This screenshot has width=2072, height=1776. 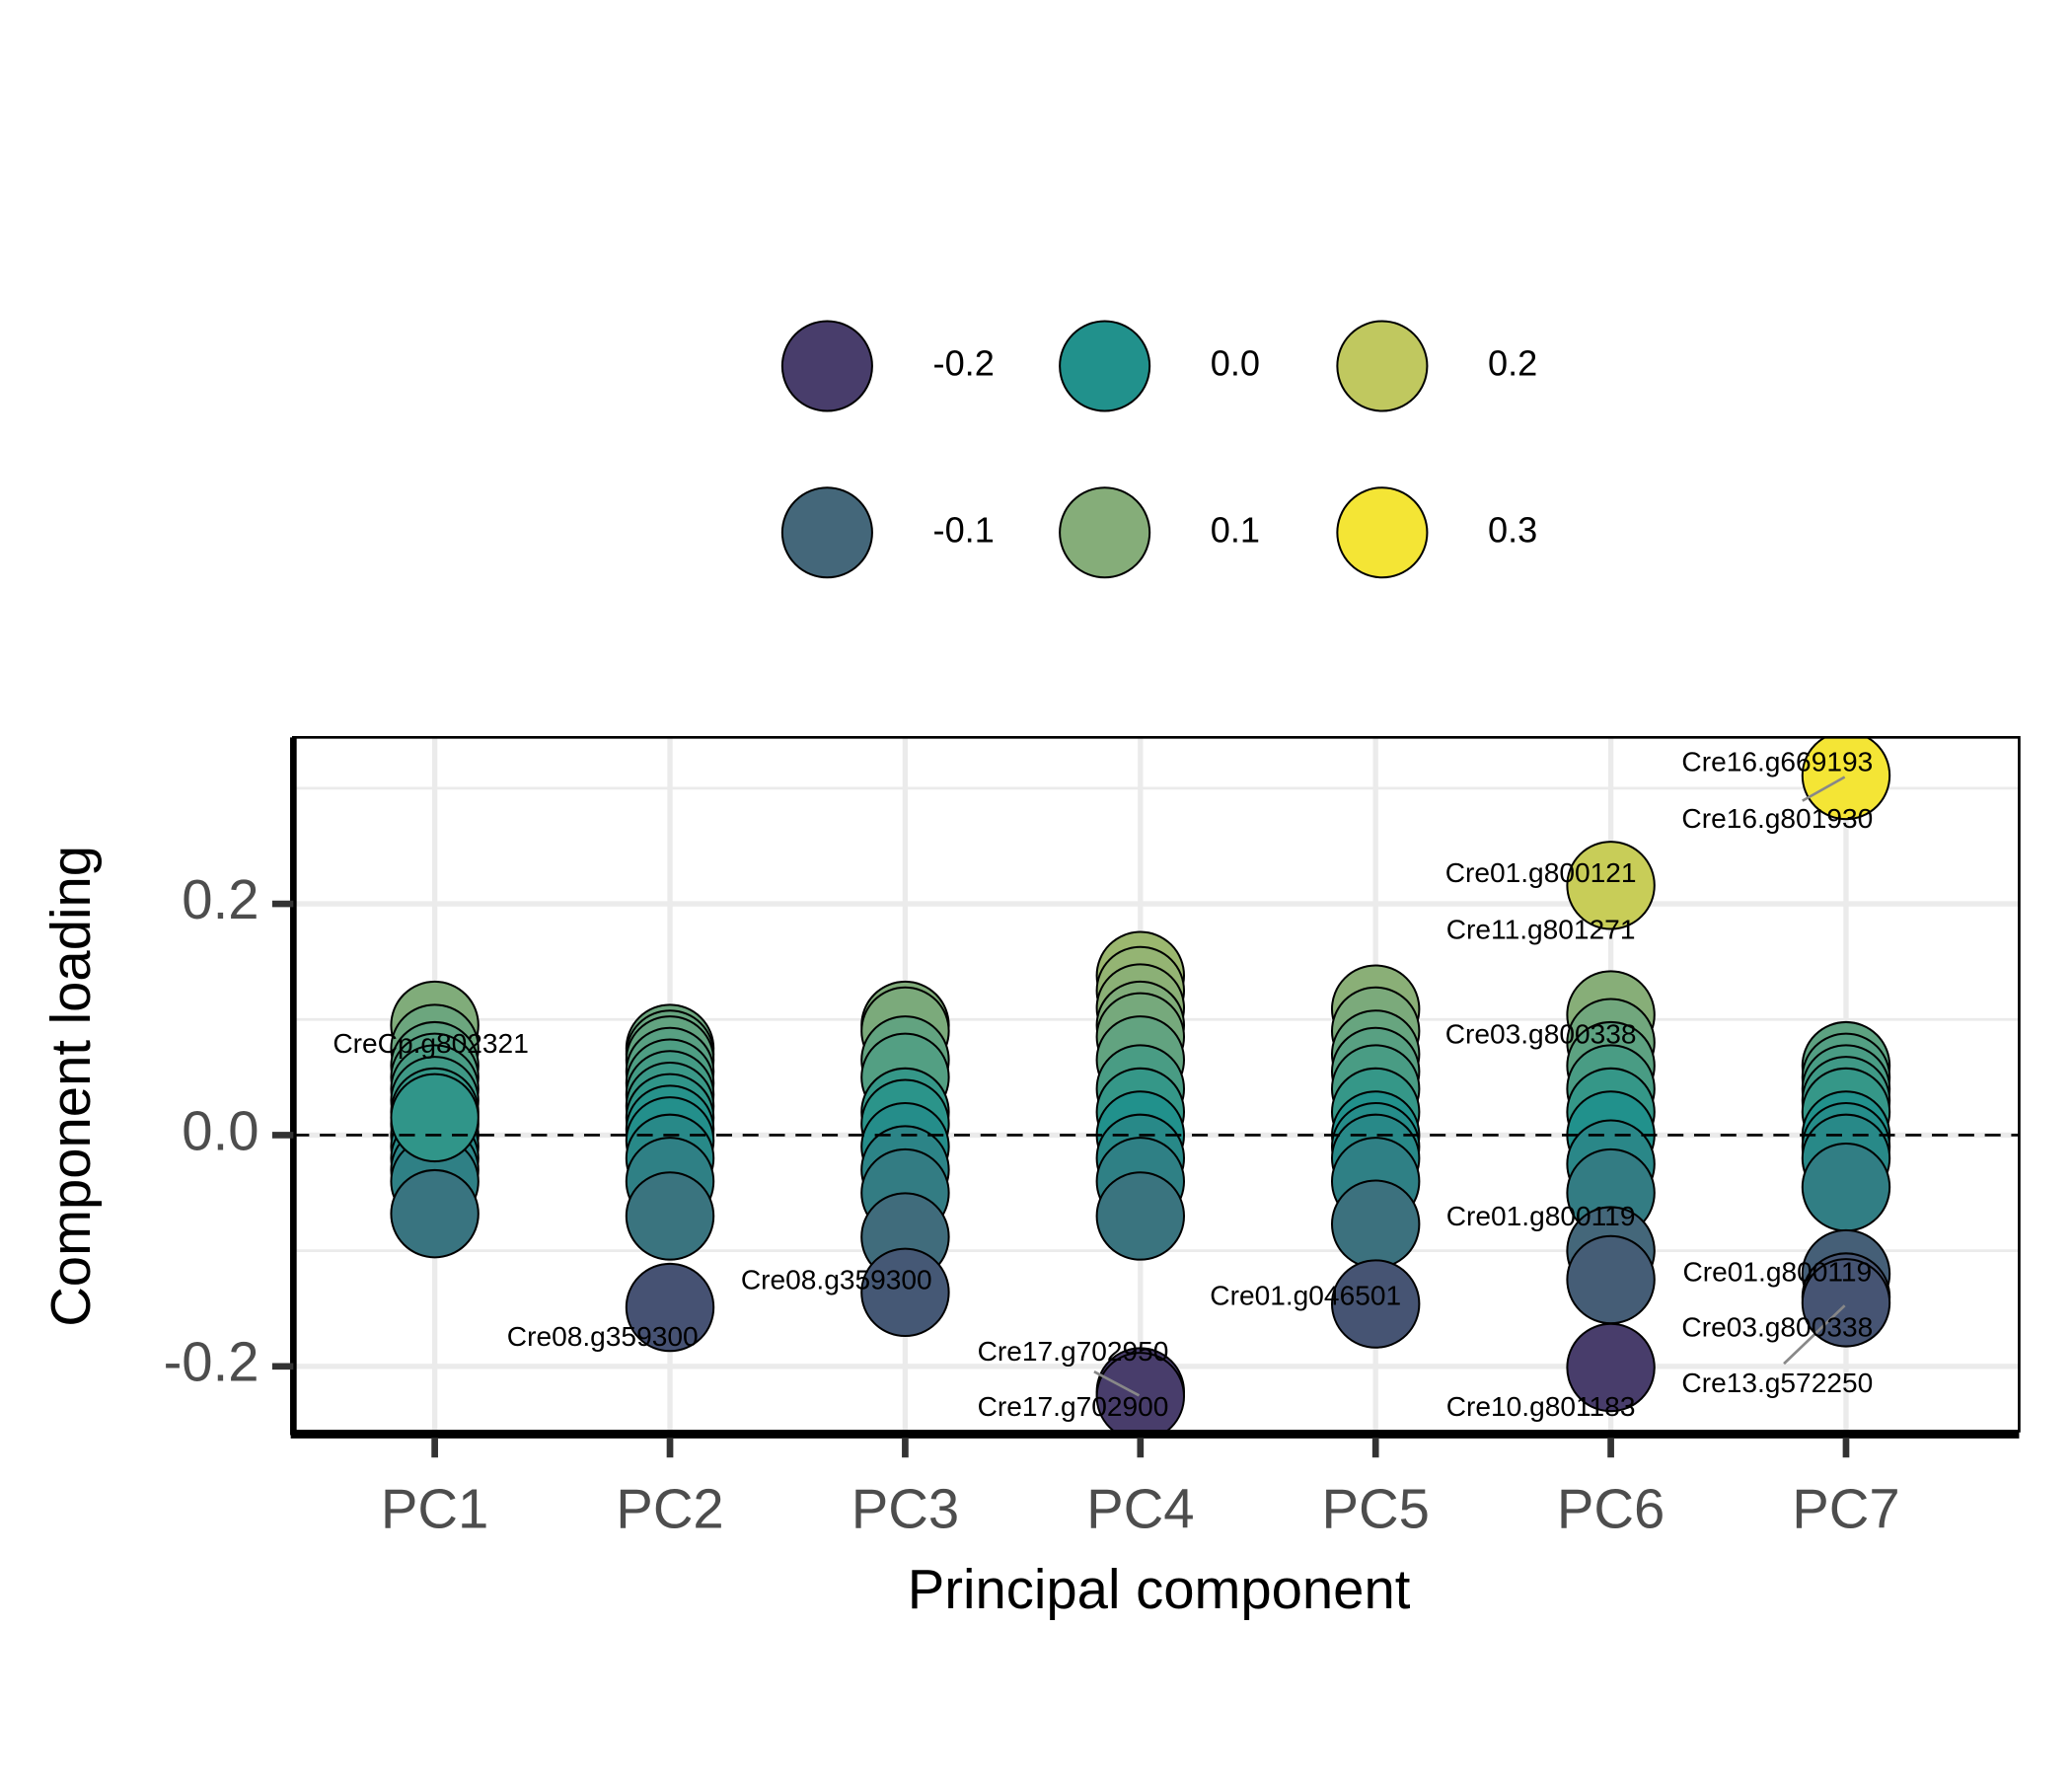 I want to click on annotation: Cre16.g669193, so click(x=1777, y=762).